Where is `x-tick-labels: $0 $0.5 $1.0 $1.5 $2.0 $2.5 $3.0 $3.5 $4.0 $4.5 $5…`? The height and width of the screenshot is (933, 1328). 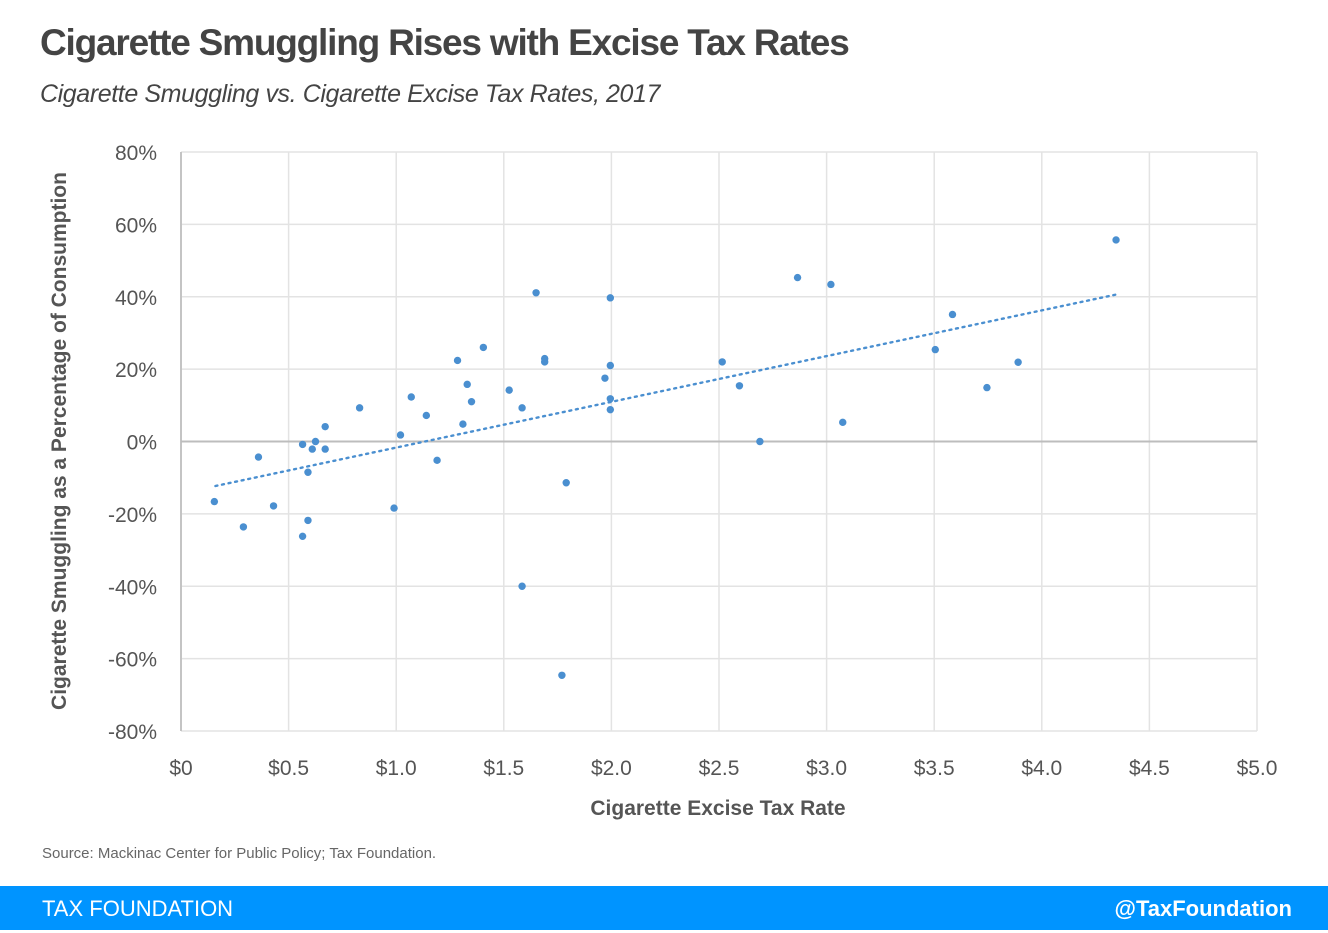
x-tick-labels: $0 $0.5 $1.0 $1.5 $2.0 $2.5 $3.0 $3.5 $4.0 $4.5 $5… is located at coordinates (723, 768).